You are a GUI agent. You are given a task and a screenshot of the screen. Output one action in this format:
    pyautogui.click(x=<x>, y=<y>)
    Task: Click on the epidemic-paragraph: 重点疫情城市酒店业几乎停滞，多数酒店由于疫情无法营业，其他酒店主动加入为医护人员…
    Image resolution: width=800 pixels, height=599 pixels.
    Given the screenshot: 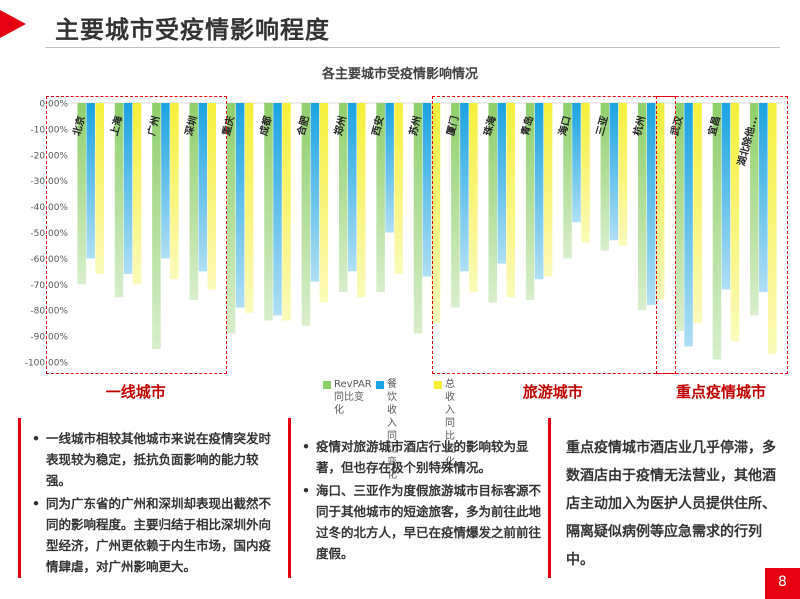 What is the action you would take?
    pyautogui.click(x=671, y=504)
    